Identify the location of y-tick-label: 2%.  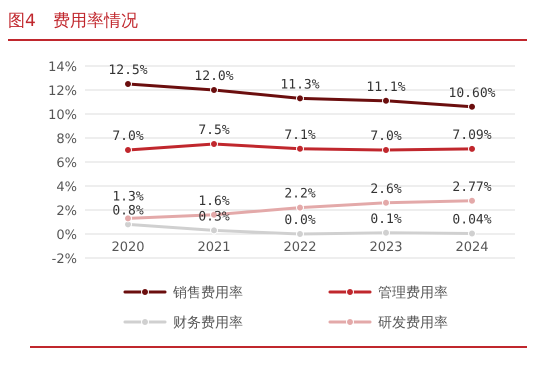
(66, 211).